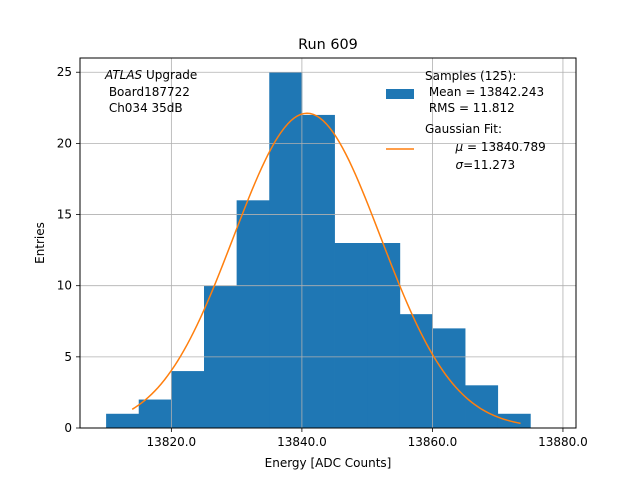 The width and height of the screenshot is (640, 480). Describe the element at coordinates (484, 92) in the screenshot. I see `legend-hist-mean: Mean = 13842.243` at that location.